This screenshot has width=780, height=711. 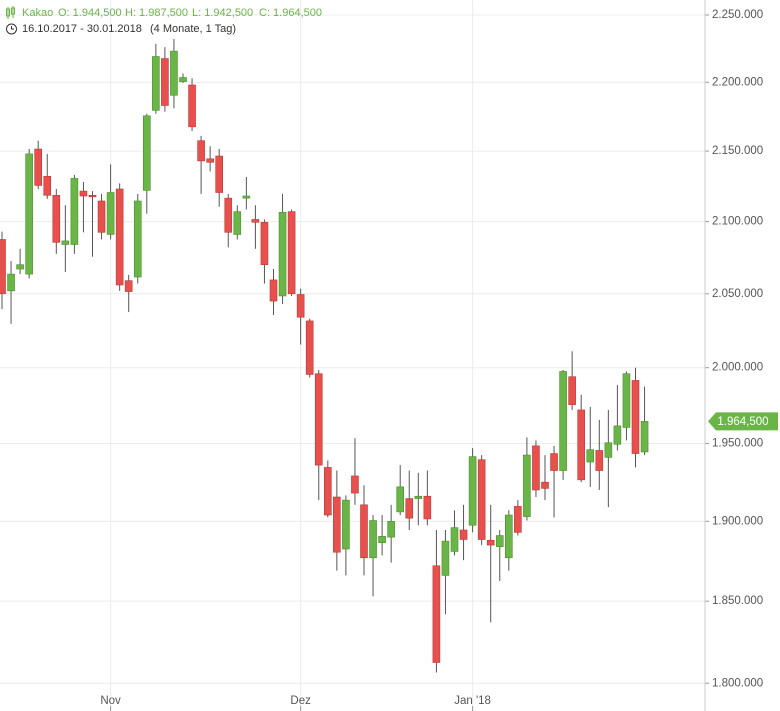 What do you see at coordinates (156, 13) in the screenshot?
I see `header-high: H: 1.987,500` at bounding box center [156, 13].